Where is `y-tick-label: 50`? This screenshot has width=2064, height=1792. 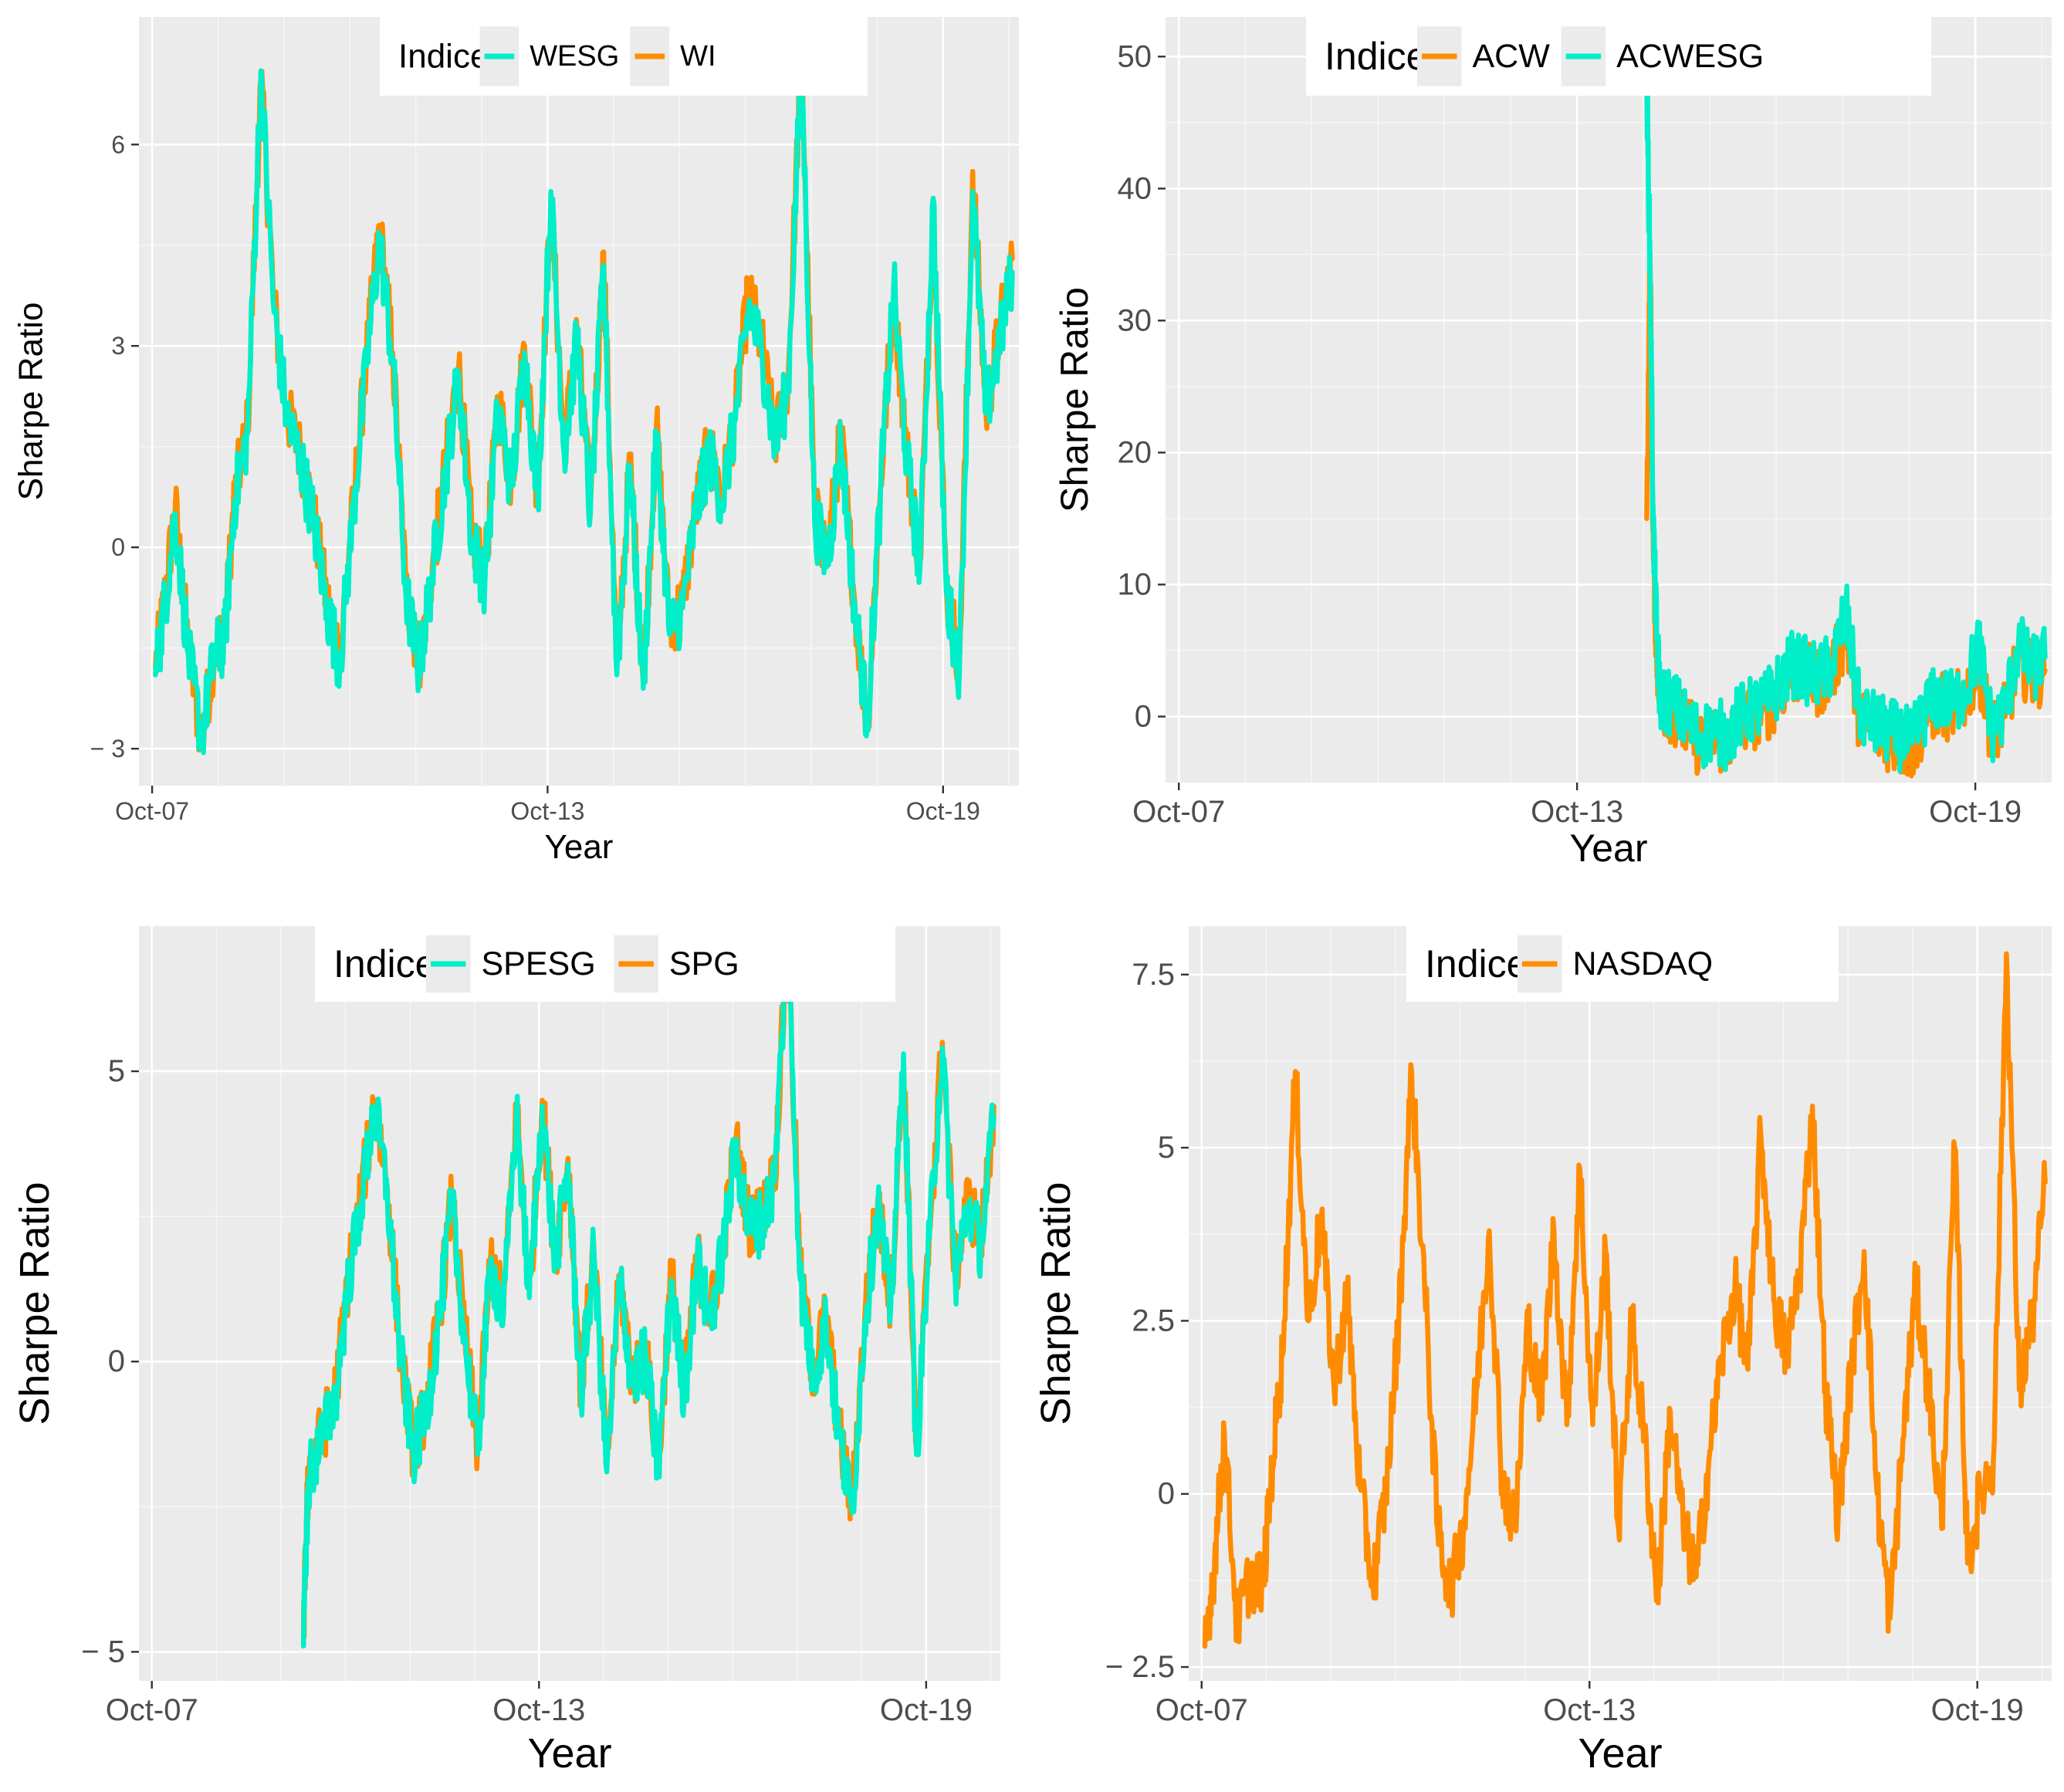 y-tick-label: 50 is located at coordinates (1135, 56).